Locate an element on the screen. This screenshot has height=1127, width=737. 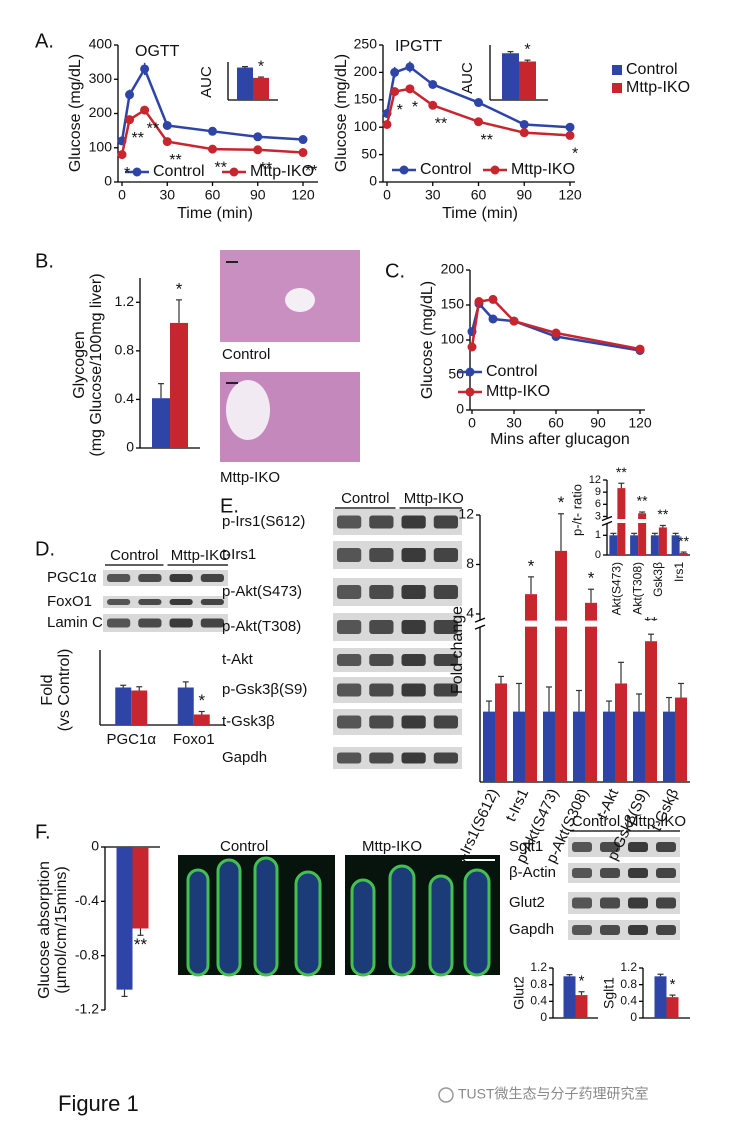
y-axis-label: AUC is located at coordinates (467, 78).